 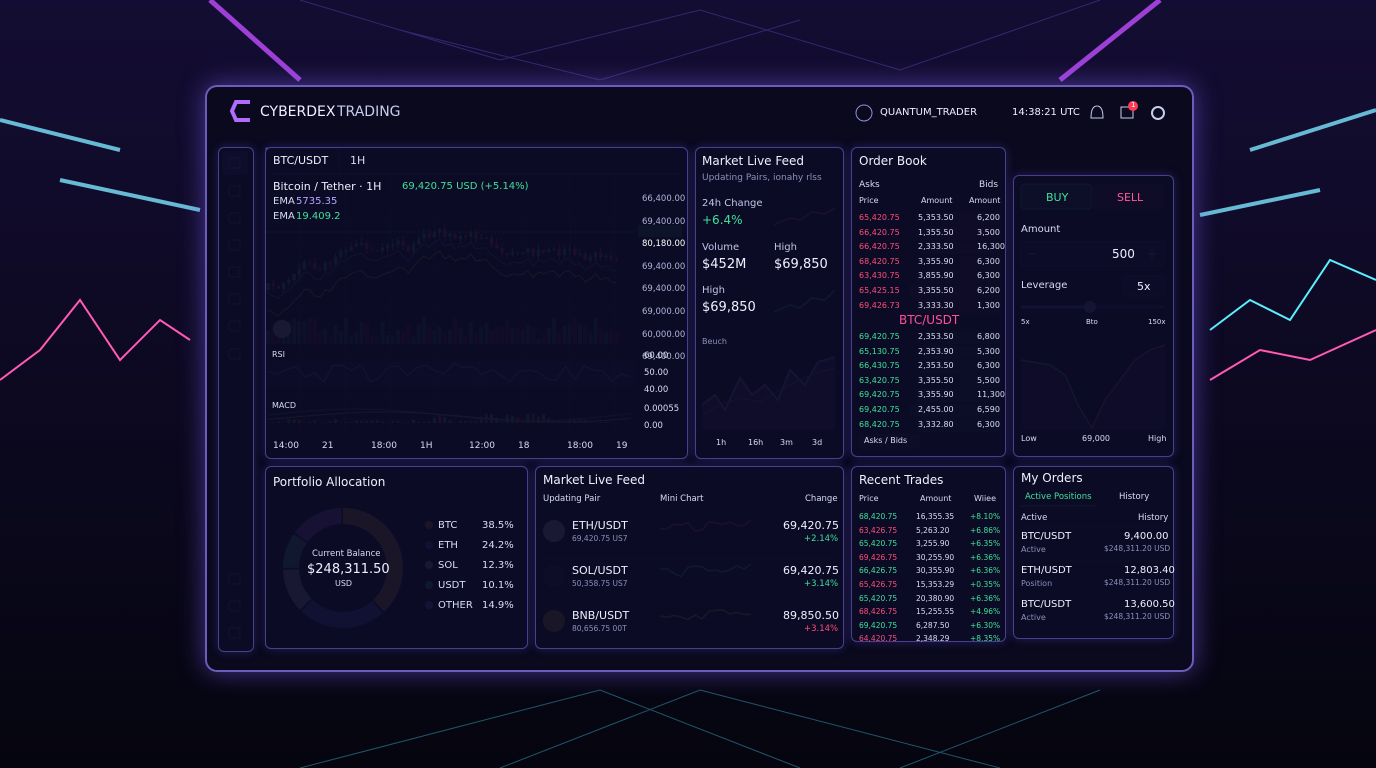 What do you see at coordinates (879, 290) in the screenshot?
I see `order-cell: 65,425.15` at bounding box center [879, 290].